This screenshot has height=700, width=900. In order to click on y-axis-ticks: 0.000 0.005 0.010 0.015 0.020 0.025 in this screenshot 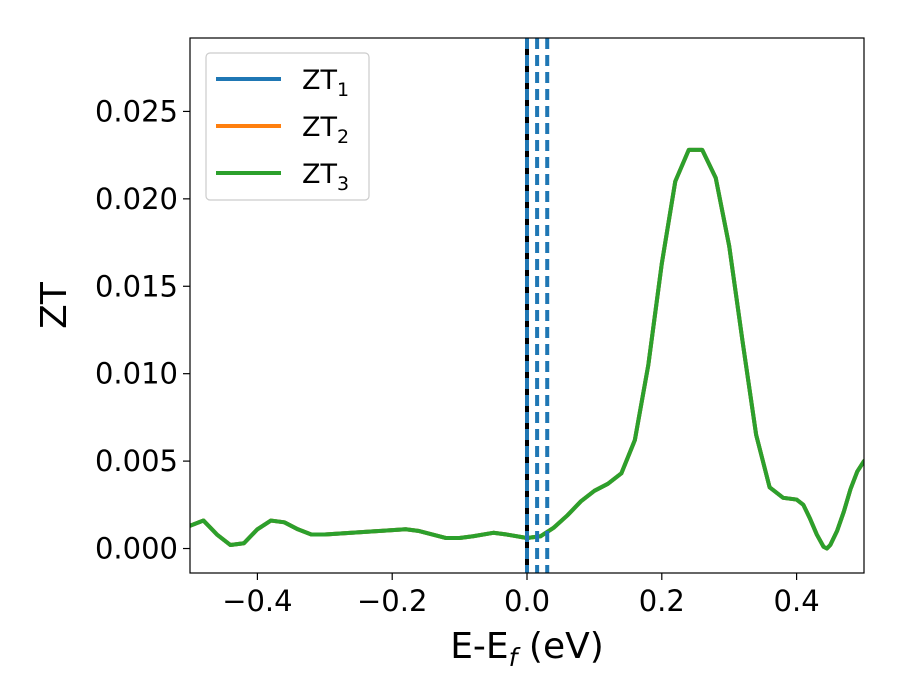, I will do `click(142, 330)`.